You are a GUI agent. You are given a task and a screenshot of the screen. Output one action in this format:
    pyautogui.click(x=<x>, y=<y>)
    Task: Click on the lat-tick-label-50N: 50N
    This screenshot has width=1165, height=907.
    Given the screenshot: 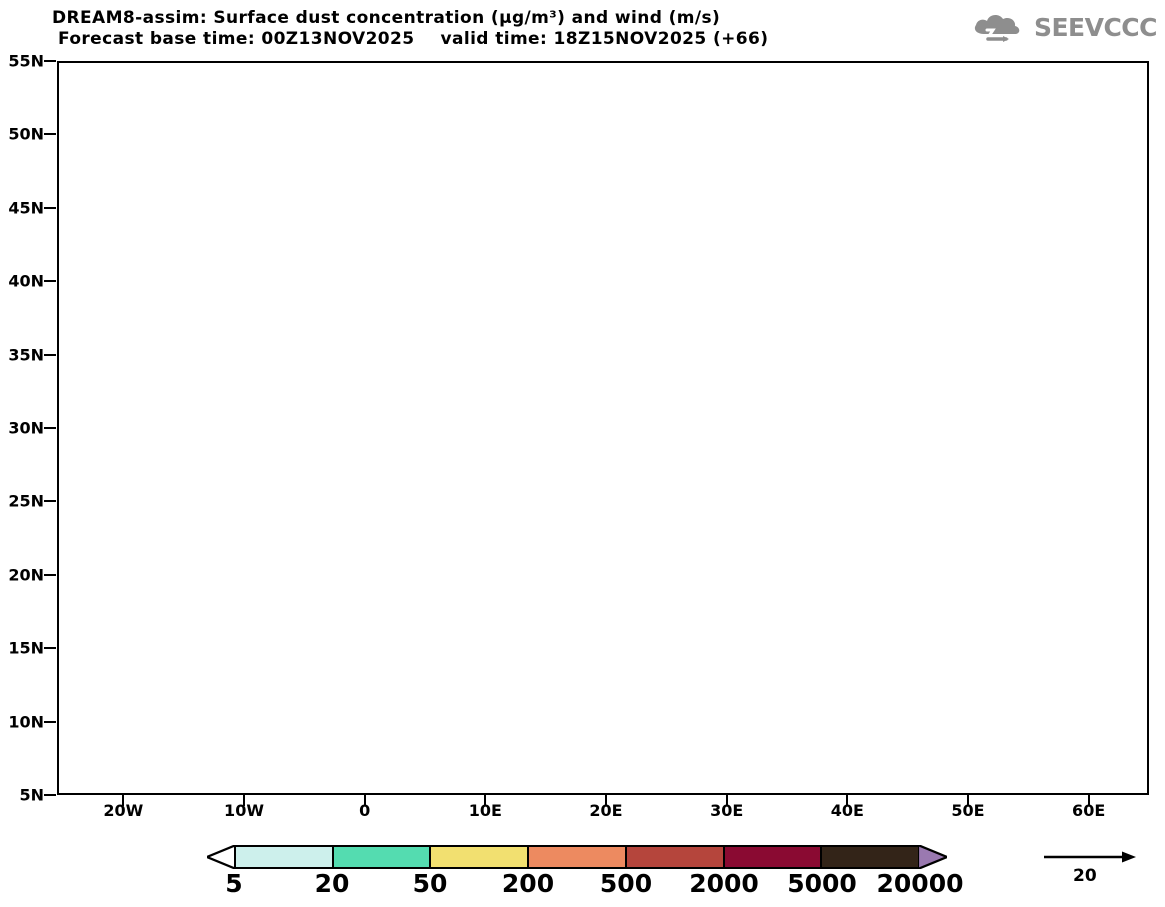 What is the action you would take?
    pyautogui.click(x=26, y=134)
    